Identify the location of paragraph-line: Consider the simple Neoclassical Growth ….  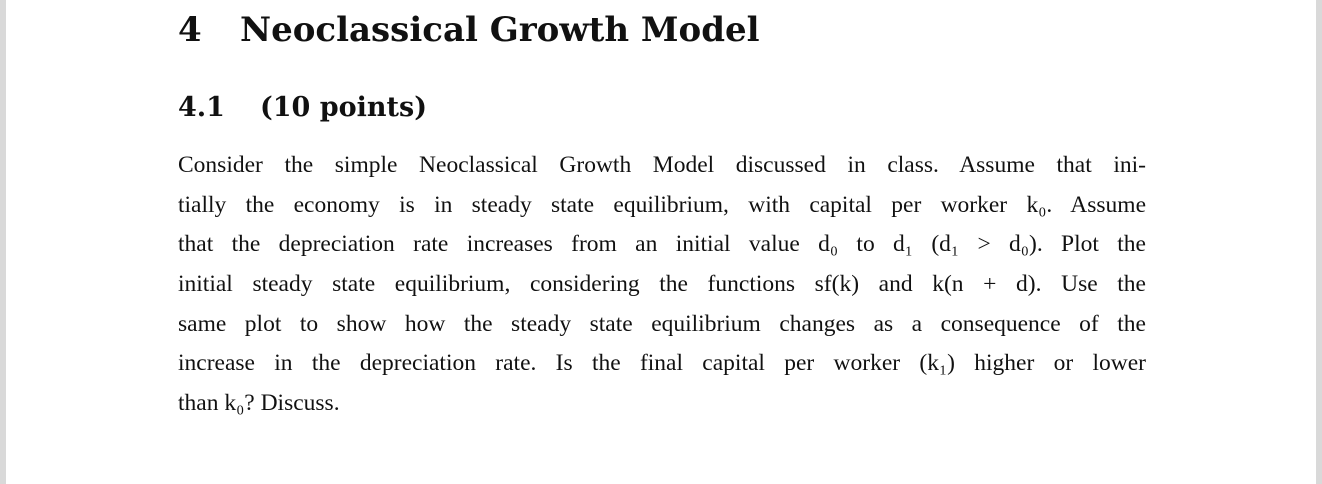
(662, 165).